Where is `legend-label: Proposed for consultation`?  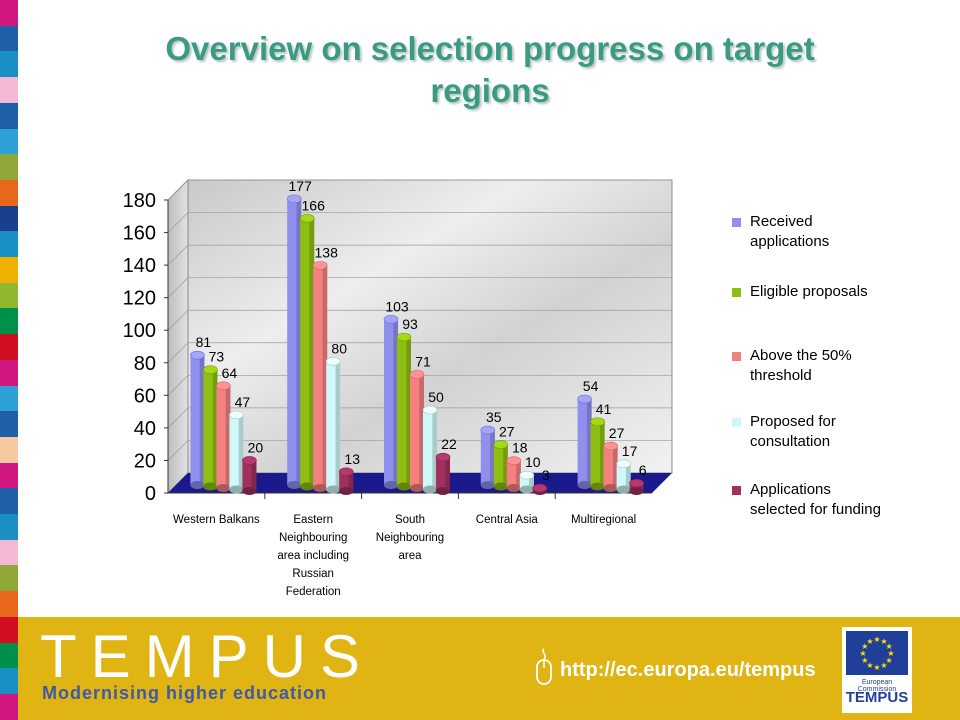
legend-label: Proposed for consultation is located at coordinates (793, 431).